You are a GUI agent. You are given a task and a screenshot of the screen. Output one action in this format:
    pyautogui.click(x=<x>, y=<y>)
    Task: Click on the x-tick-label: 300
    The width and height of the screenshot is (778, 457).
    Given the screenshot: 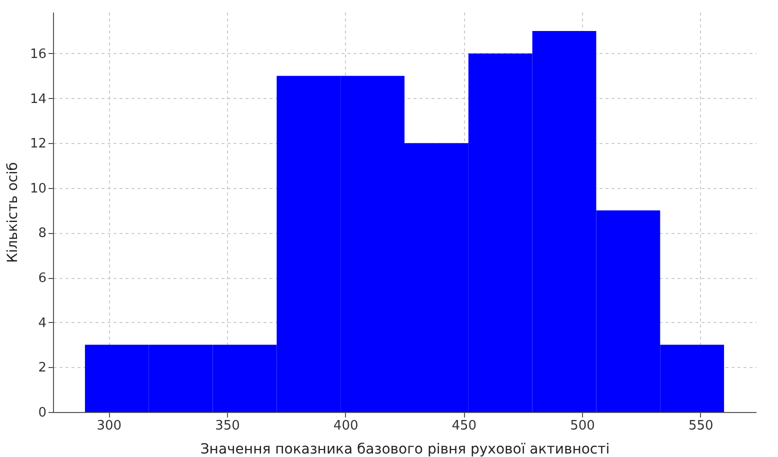 What is the action you would take?
    pyautogui.click(x=109, y=426)
    